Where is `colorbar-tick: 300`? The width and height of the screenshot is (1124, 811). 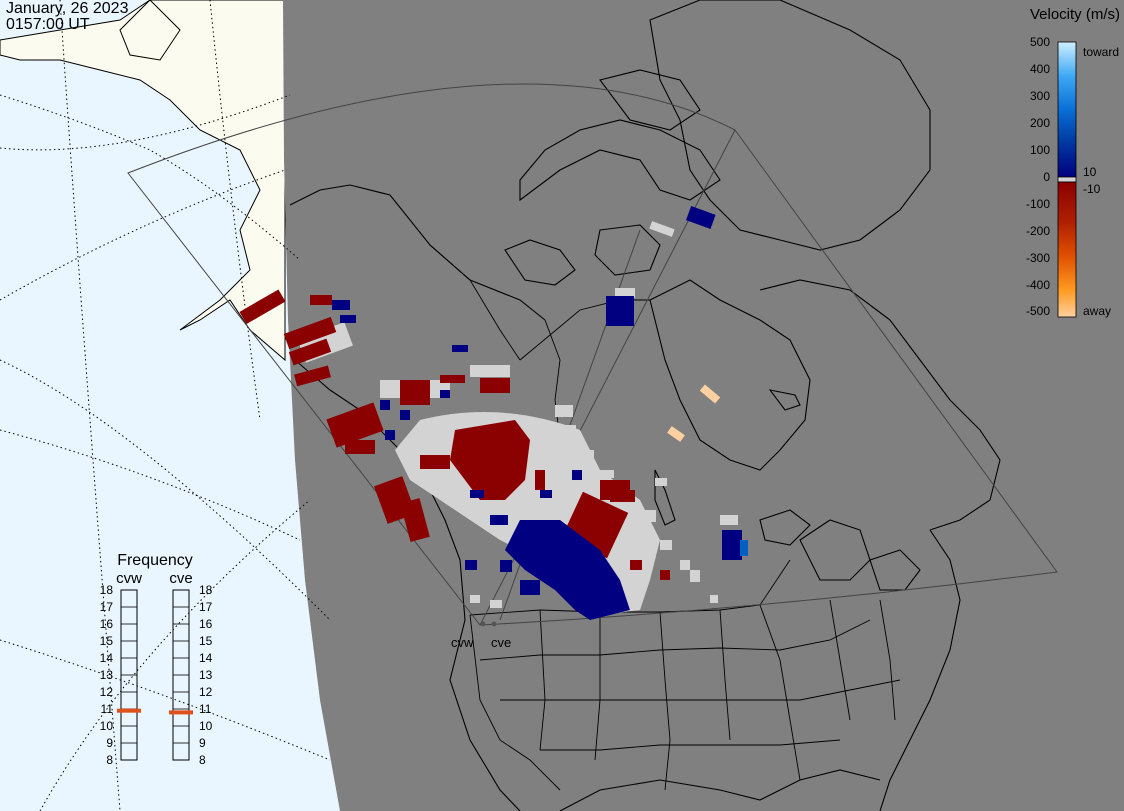
colorbar-tick: 300 is located at coordinates (1040, 96).